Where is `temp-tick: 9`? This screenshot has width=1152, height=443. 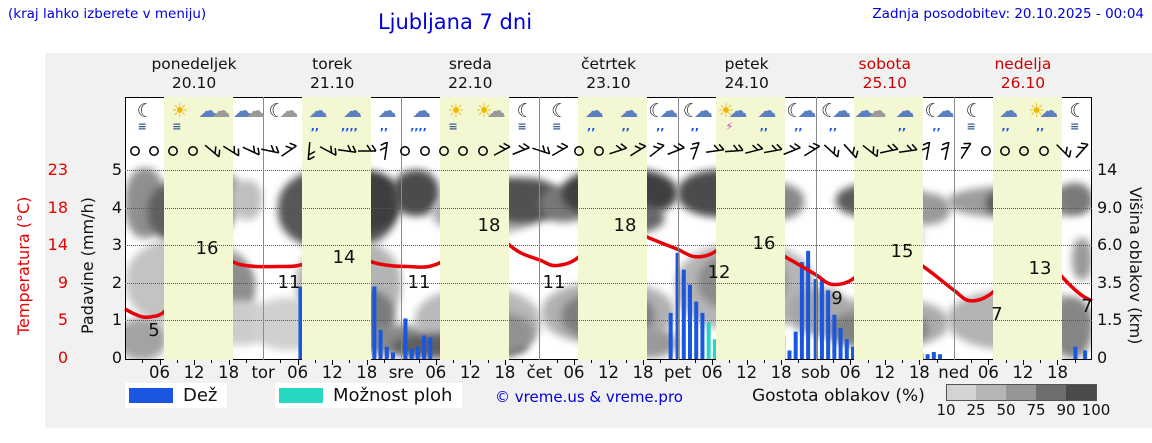 temp-tick: 9 is located at coordinates (62, 282).